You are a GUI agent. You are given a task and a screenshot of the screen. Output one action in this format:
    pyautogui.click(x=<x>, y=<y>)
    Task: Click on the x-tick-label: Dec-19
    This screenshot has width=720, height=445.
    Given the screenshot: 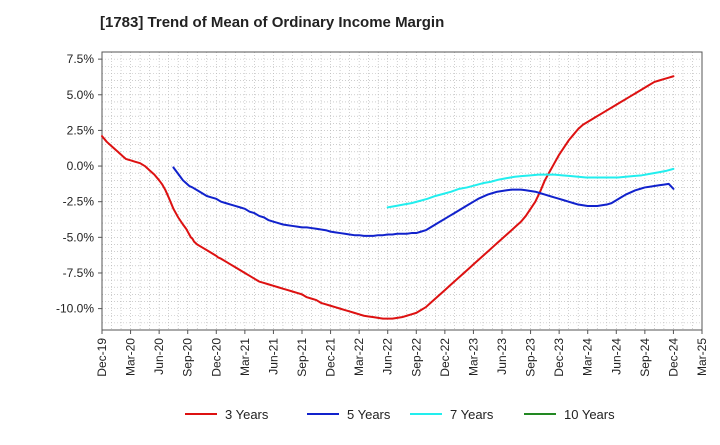 What is the action you would take?
    pyautogui.click(x=102, y=357)
    